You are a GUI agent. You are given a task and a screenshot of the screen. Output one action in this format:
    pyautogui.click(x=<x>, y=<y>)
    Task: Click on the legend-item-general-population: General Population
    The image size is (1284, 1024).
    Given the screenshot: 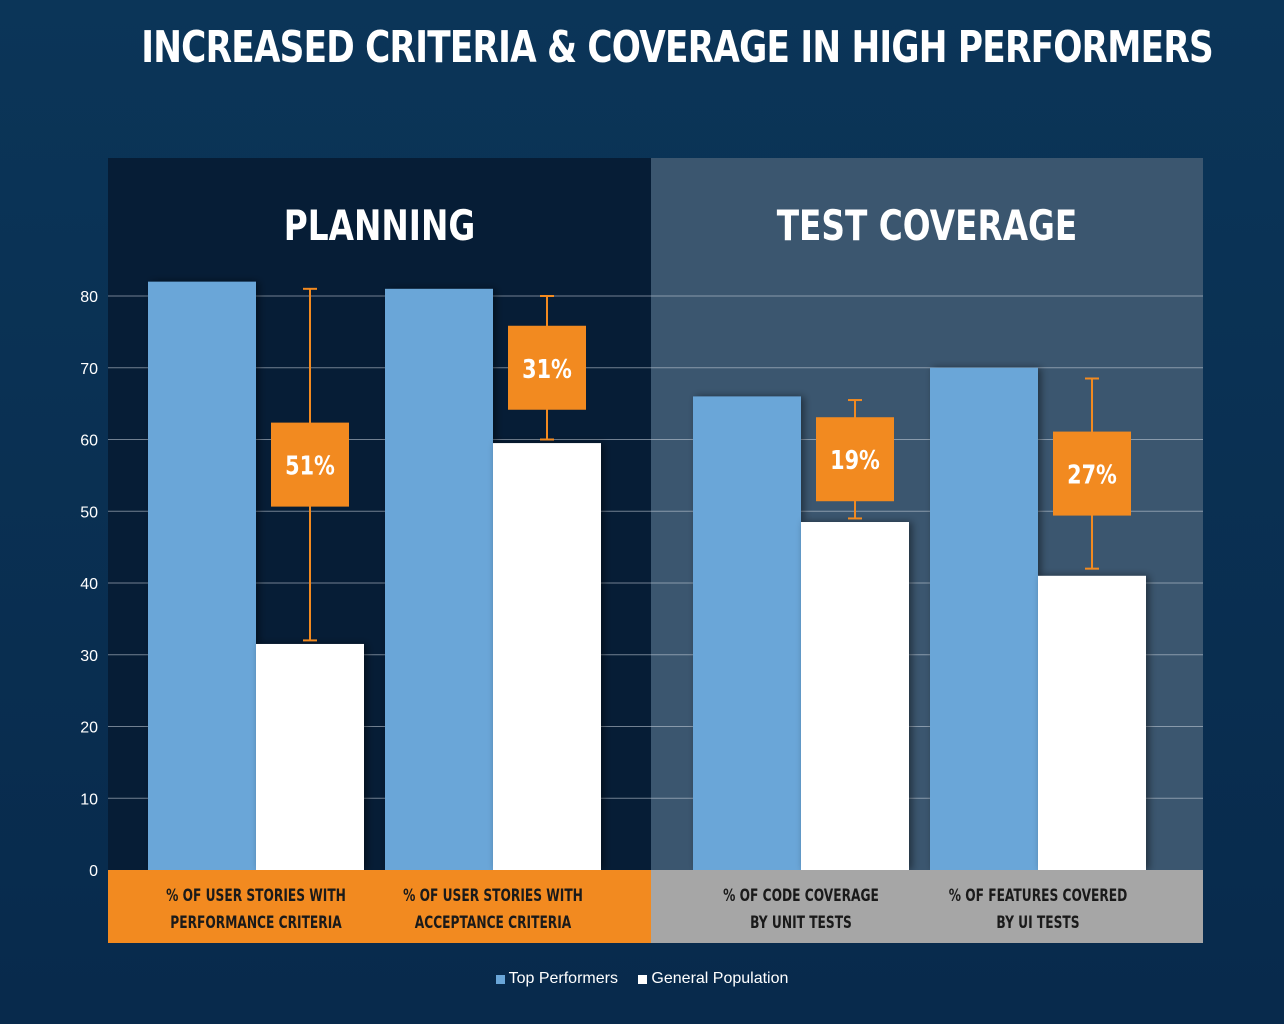 What is the action you would take?
    pyautogui.click(x=713, y=979)
    